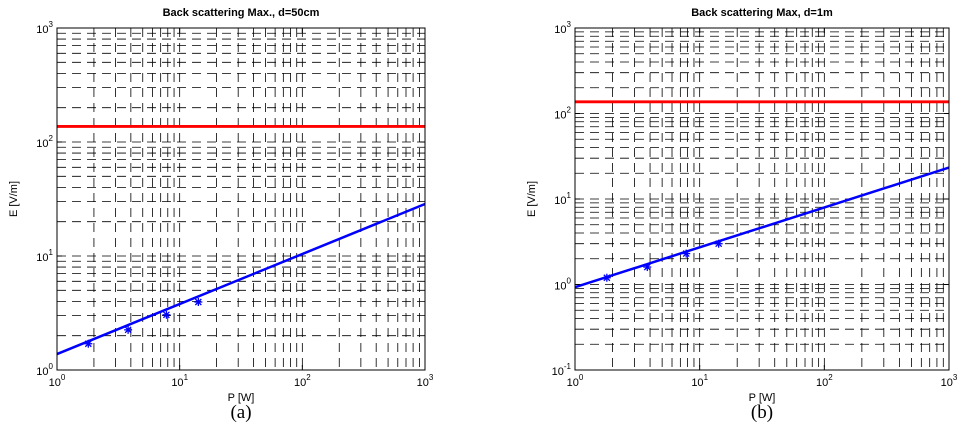 The width and height of the screenshot is (964, 446). I want to click on figure-caption: (a), so click(240, 412).